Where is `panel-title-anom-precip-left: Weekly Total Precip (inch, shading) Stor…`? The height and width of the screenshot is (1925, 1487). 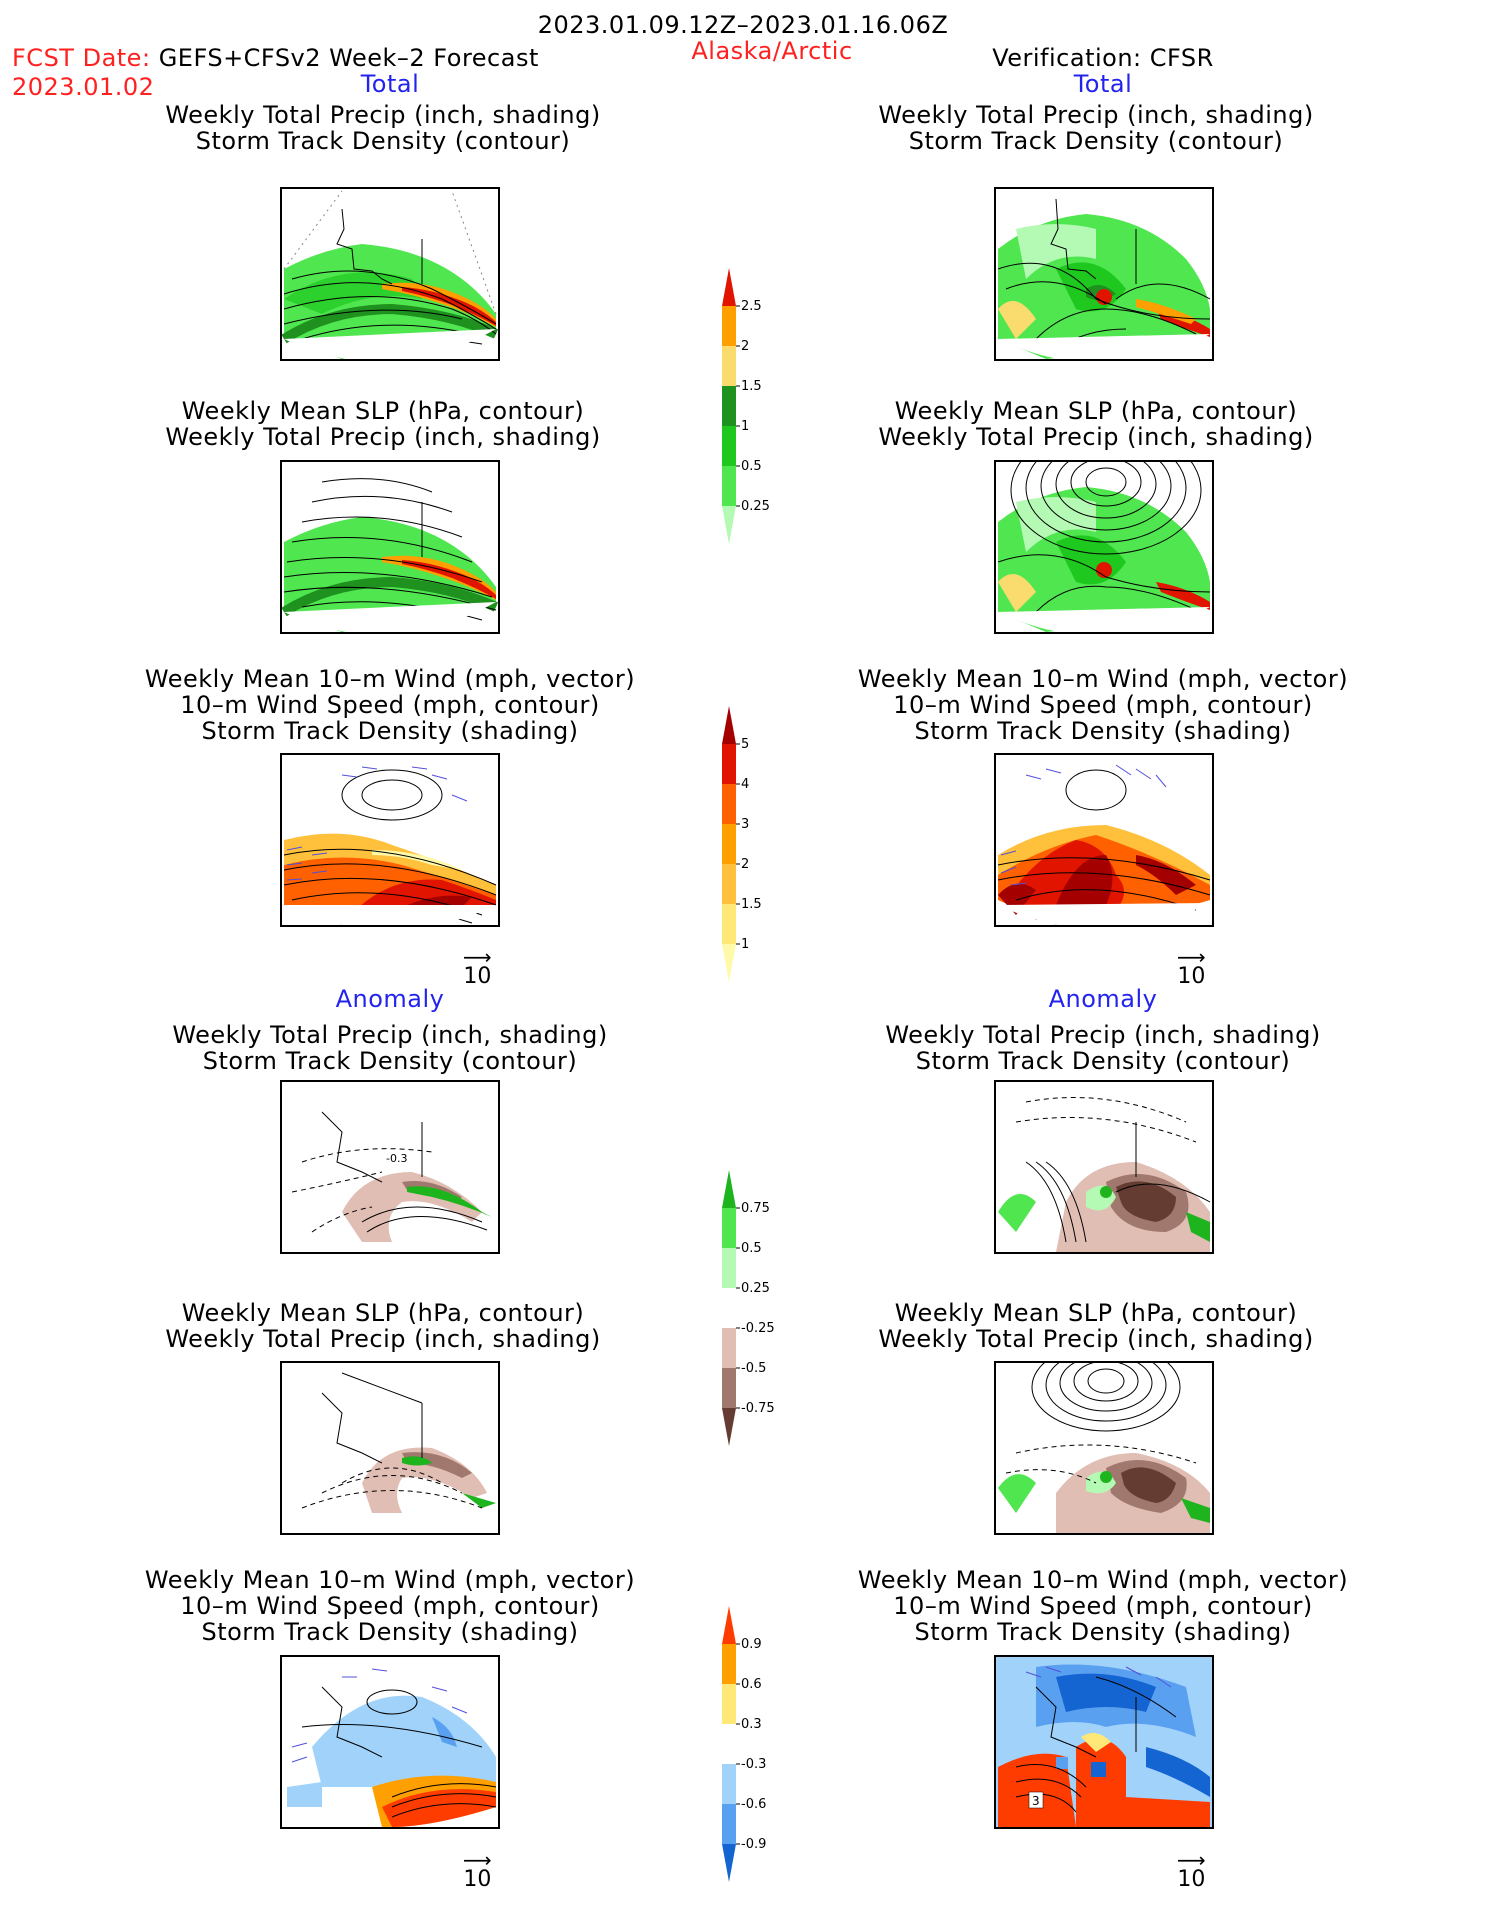
panel-title-anom-precip-left: Weekly Total Precip (inch, shading) Stor… is located at coordinates (389, 1048).